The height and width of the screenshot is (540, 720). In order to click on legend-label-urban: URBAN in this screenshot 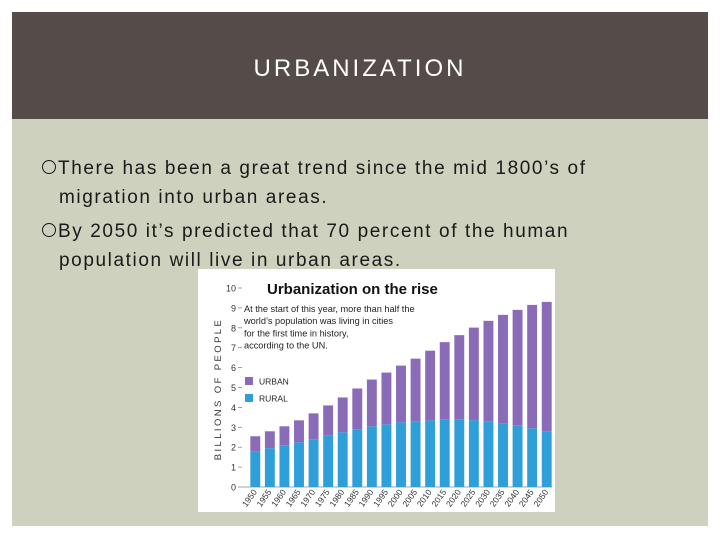, I will do `click(274, 382)`.